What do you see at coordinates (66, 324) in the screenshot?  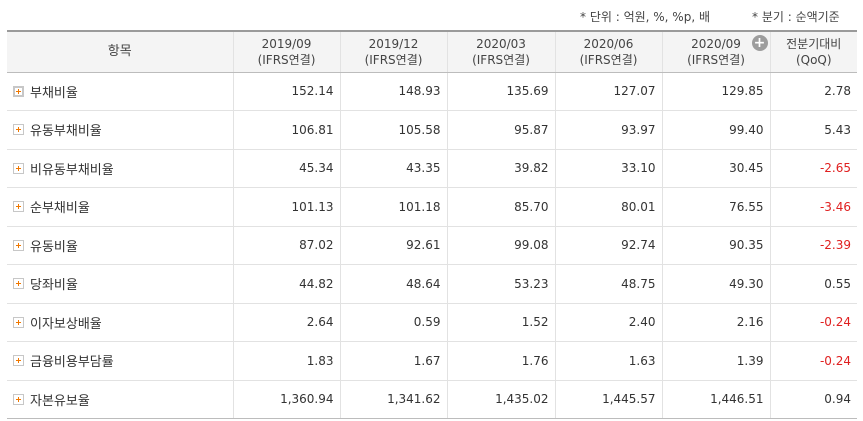 I see `row-label: 이자보상배율` at bounding box center [66, 324].